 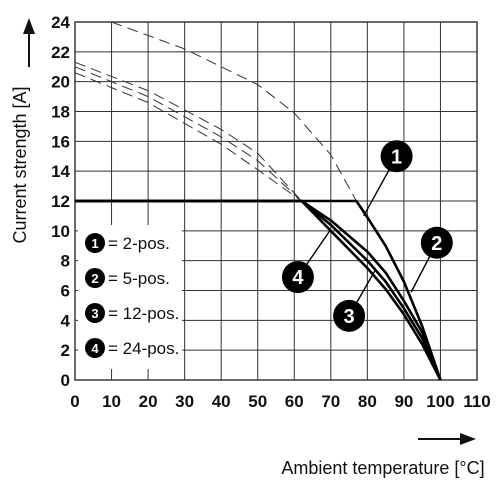 I want to click on x-tick-label: 50, so click(x=257, y=401).